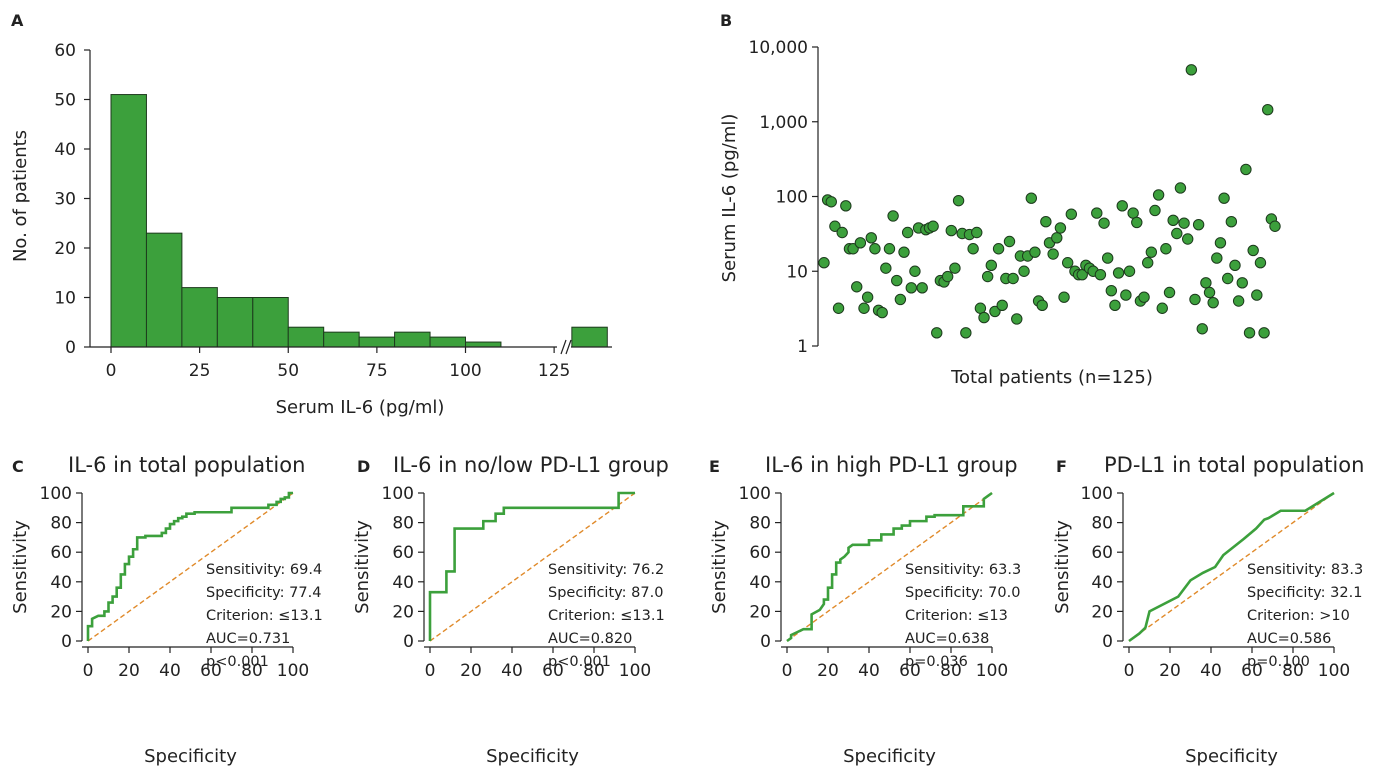 The height and width of the screenshot is (769, 1381). Describe the element at coordinates (606, 570) in the screenshot. I see `stat-label: Sensitivity: 76.2` at that location.